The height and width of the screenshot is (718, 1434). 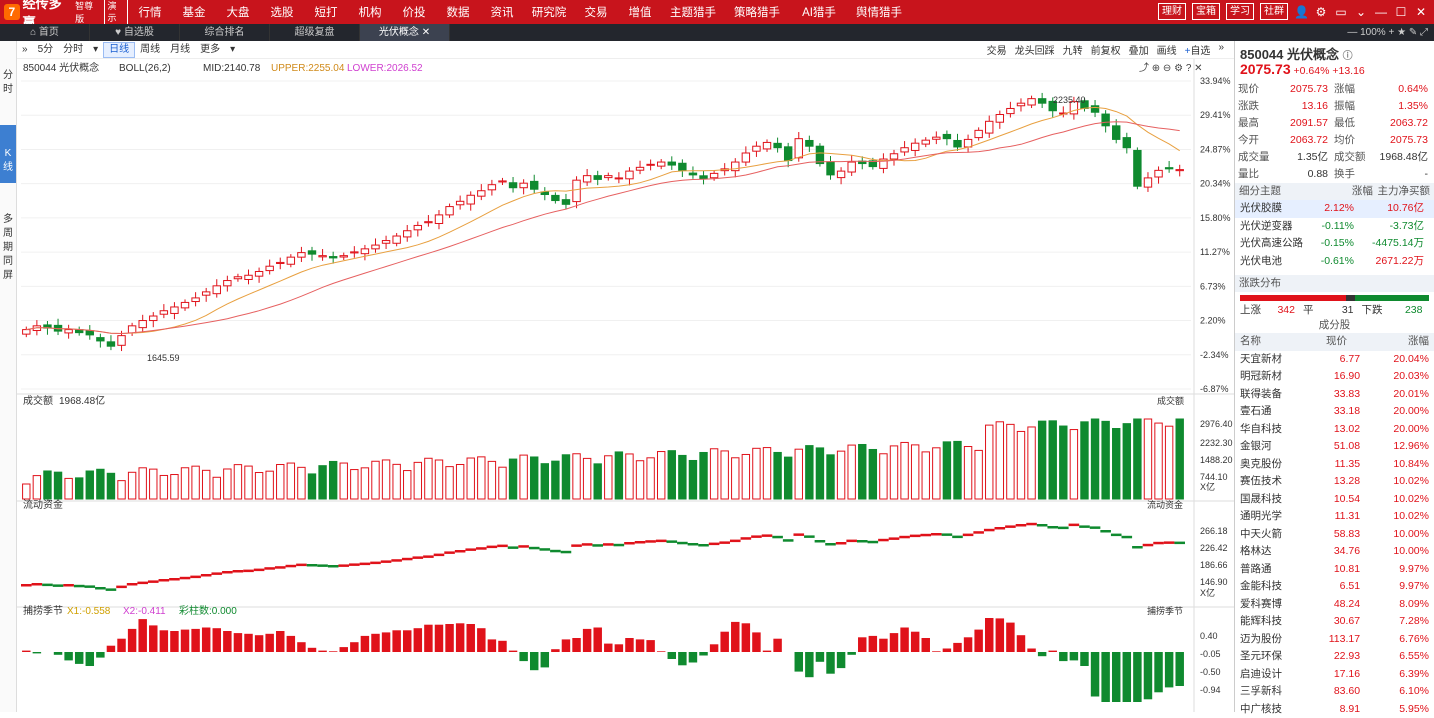 What do you see at coordinates (1301, 11) in the screenshot?
I see `user-icon: 👤` at bounding box center [1301, 11].